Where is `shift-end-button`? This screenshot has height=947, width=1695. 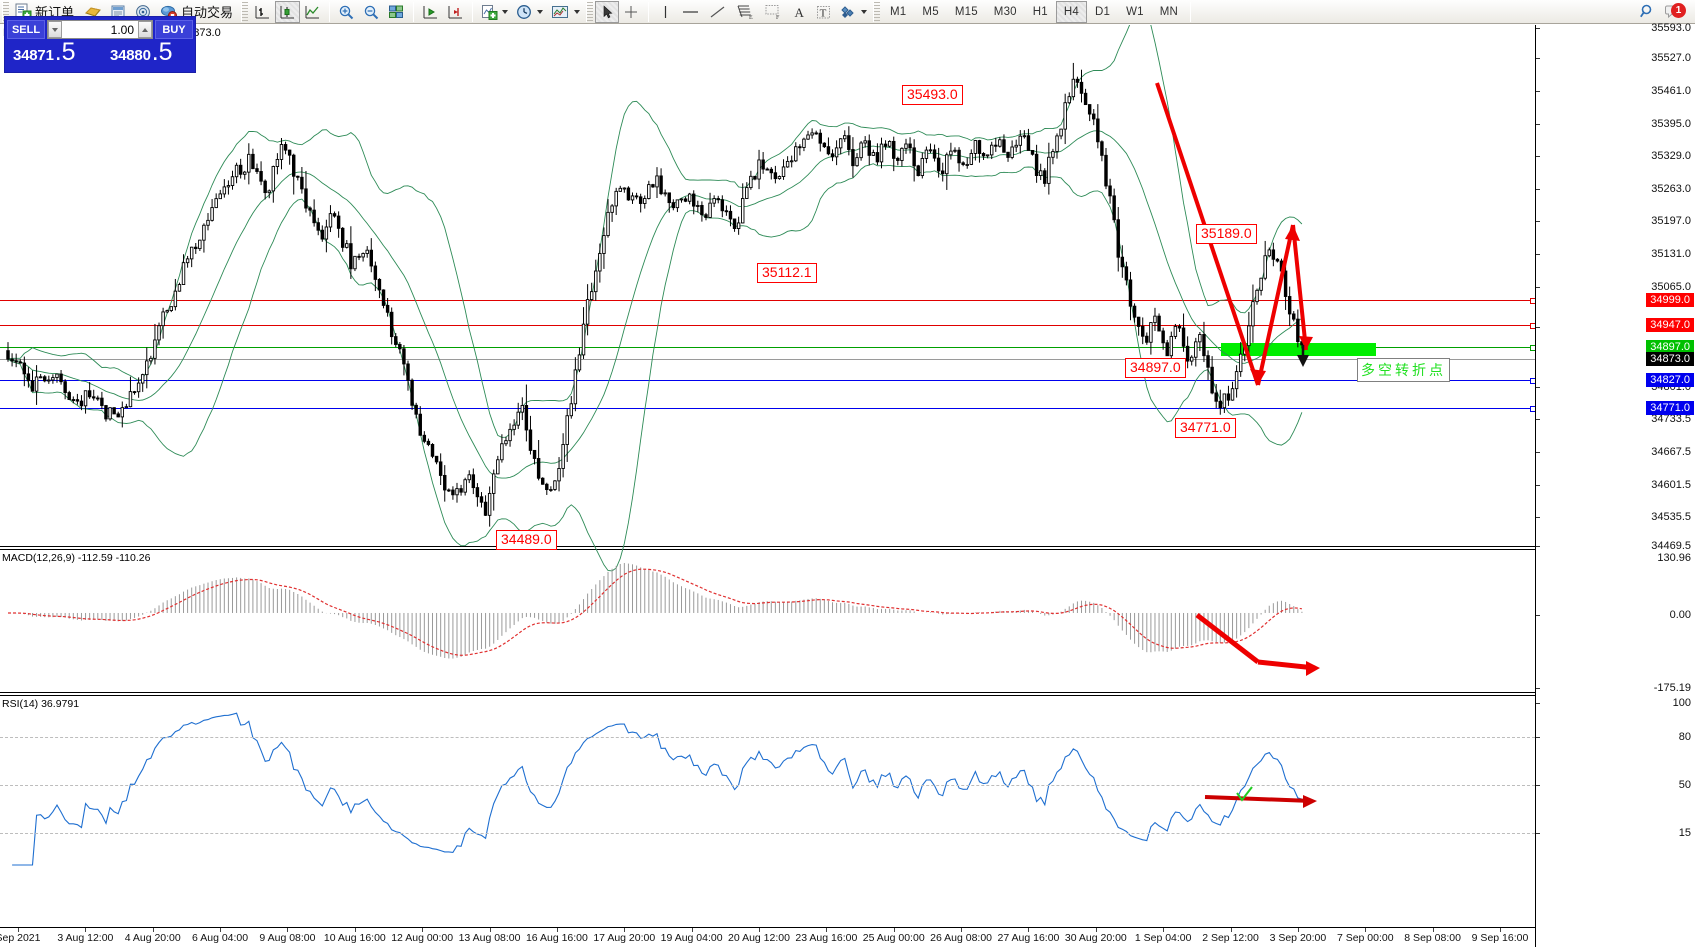
shift-end-button is located at coordinates (455, 12).